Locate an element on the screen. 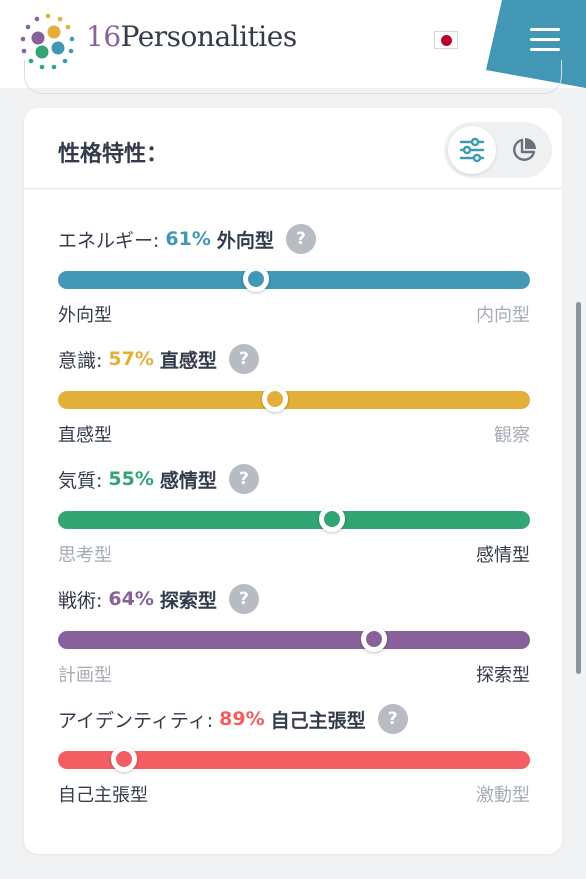 The width and height of the screenshot is (586, 879). trait-heading: 意識: 57% 直感型 ? is located at coordinates (158, 359).